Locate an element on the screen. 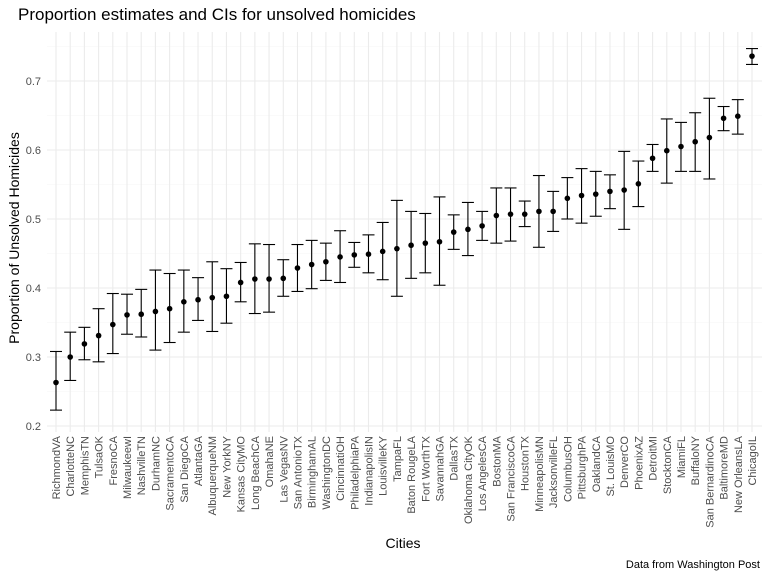  x-tick-label: DallasTX is located at coordinates (455, 457).